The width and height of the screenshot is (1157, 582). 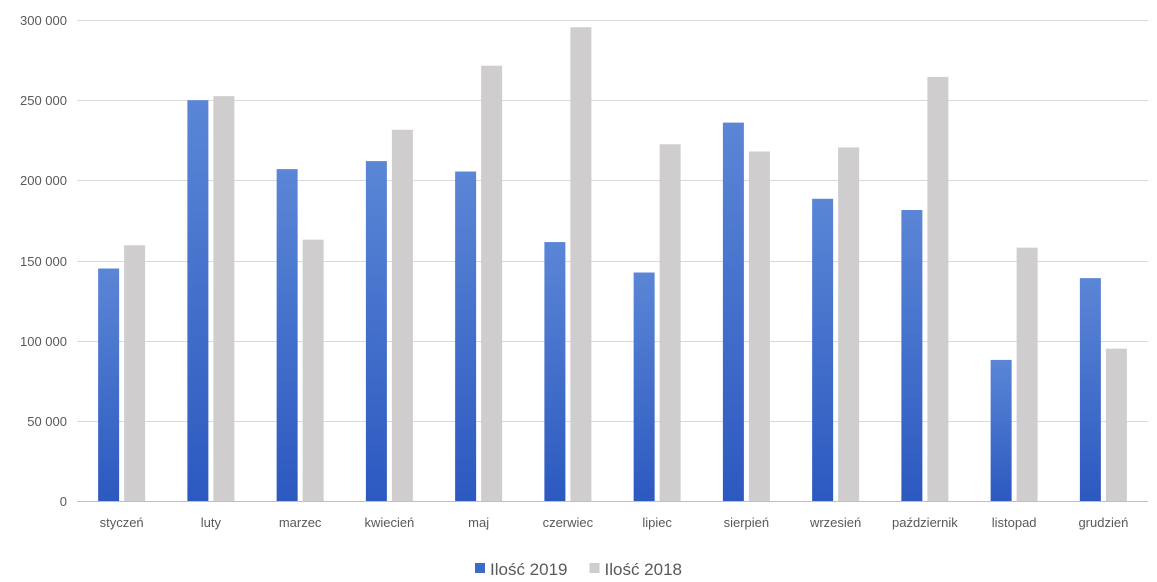 What do you see at coordinates (300, 522) in the screenshot?
I see `x-tick-label: marzec` at bounding box center [300, 522].